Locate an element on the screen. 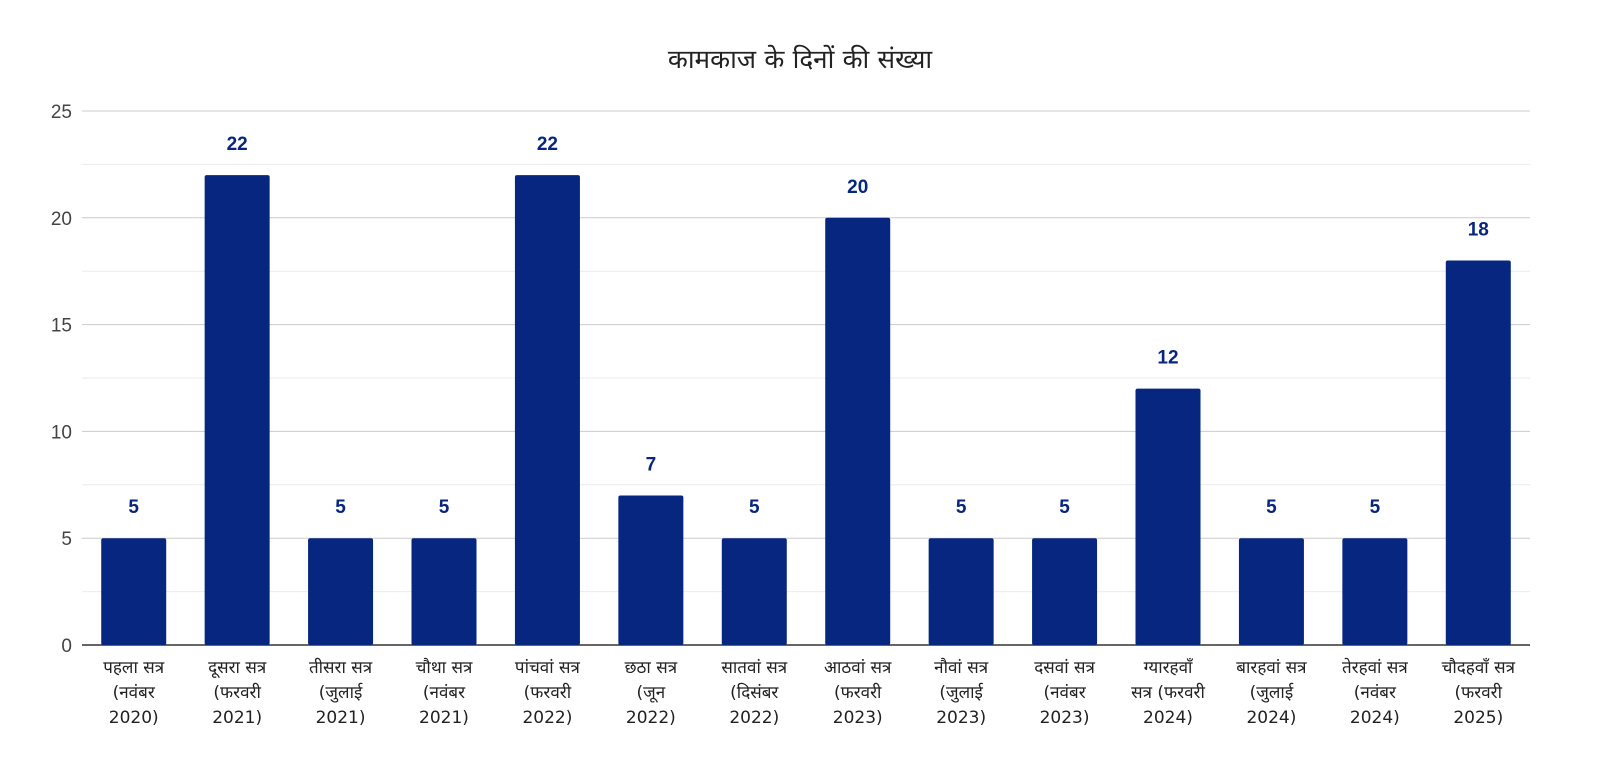 The width and height of the screenshot is (1600, 780). y-tick-label: 25 is located at coordinates (61, 112).